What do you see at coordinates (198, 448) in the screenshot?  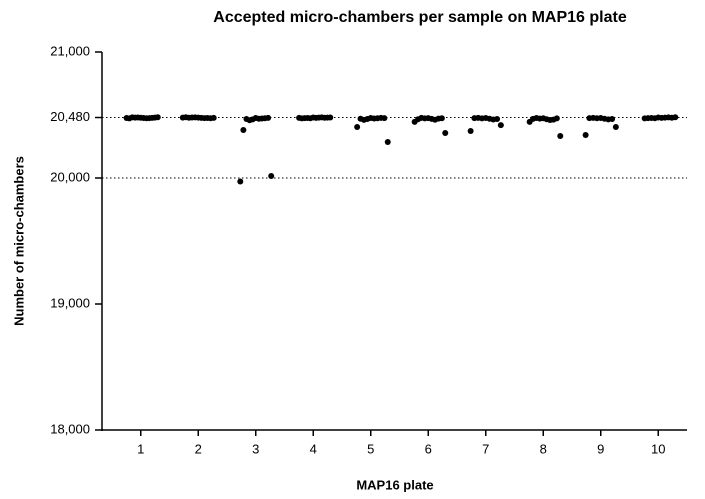 I see `x-tick-label: 2` at bounding box center [198, 448].